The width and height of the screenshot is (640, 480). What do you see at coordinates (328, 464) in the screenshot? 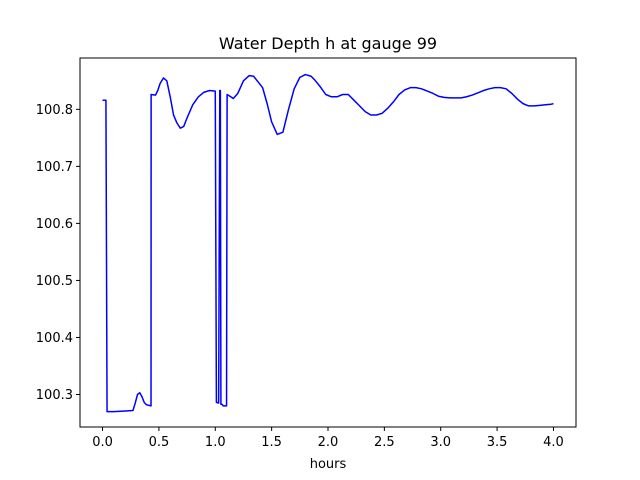
I see `x-axis-label: hours` at bounding box center [328, 464].